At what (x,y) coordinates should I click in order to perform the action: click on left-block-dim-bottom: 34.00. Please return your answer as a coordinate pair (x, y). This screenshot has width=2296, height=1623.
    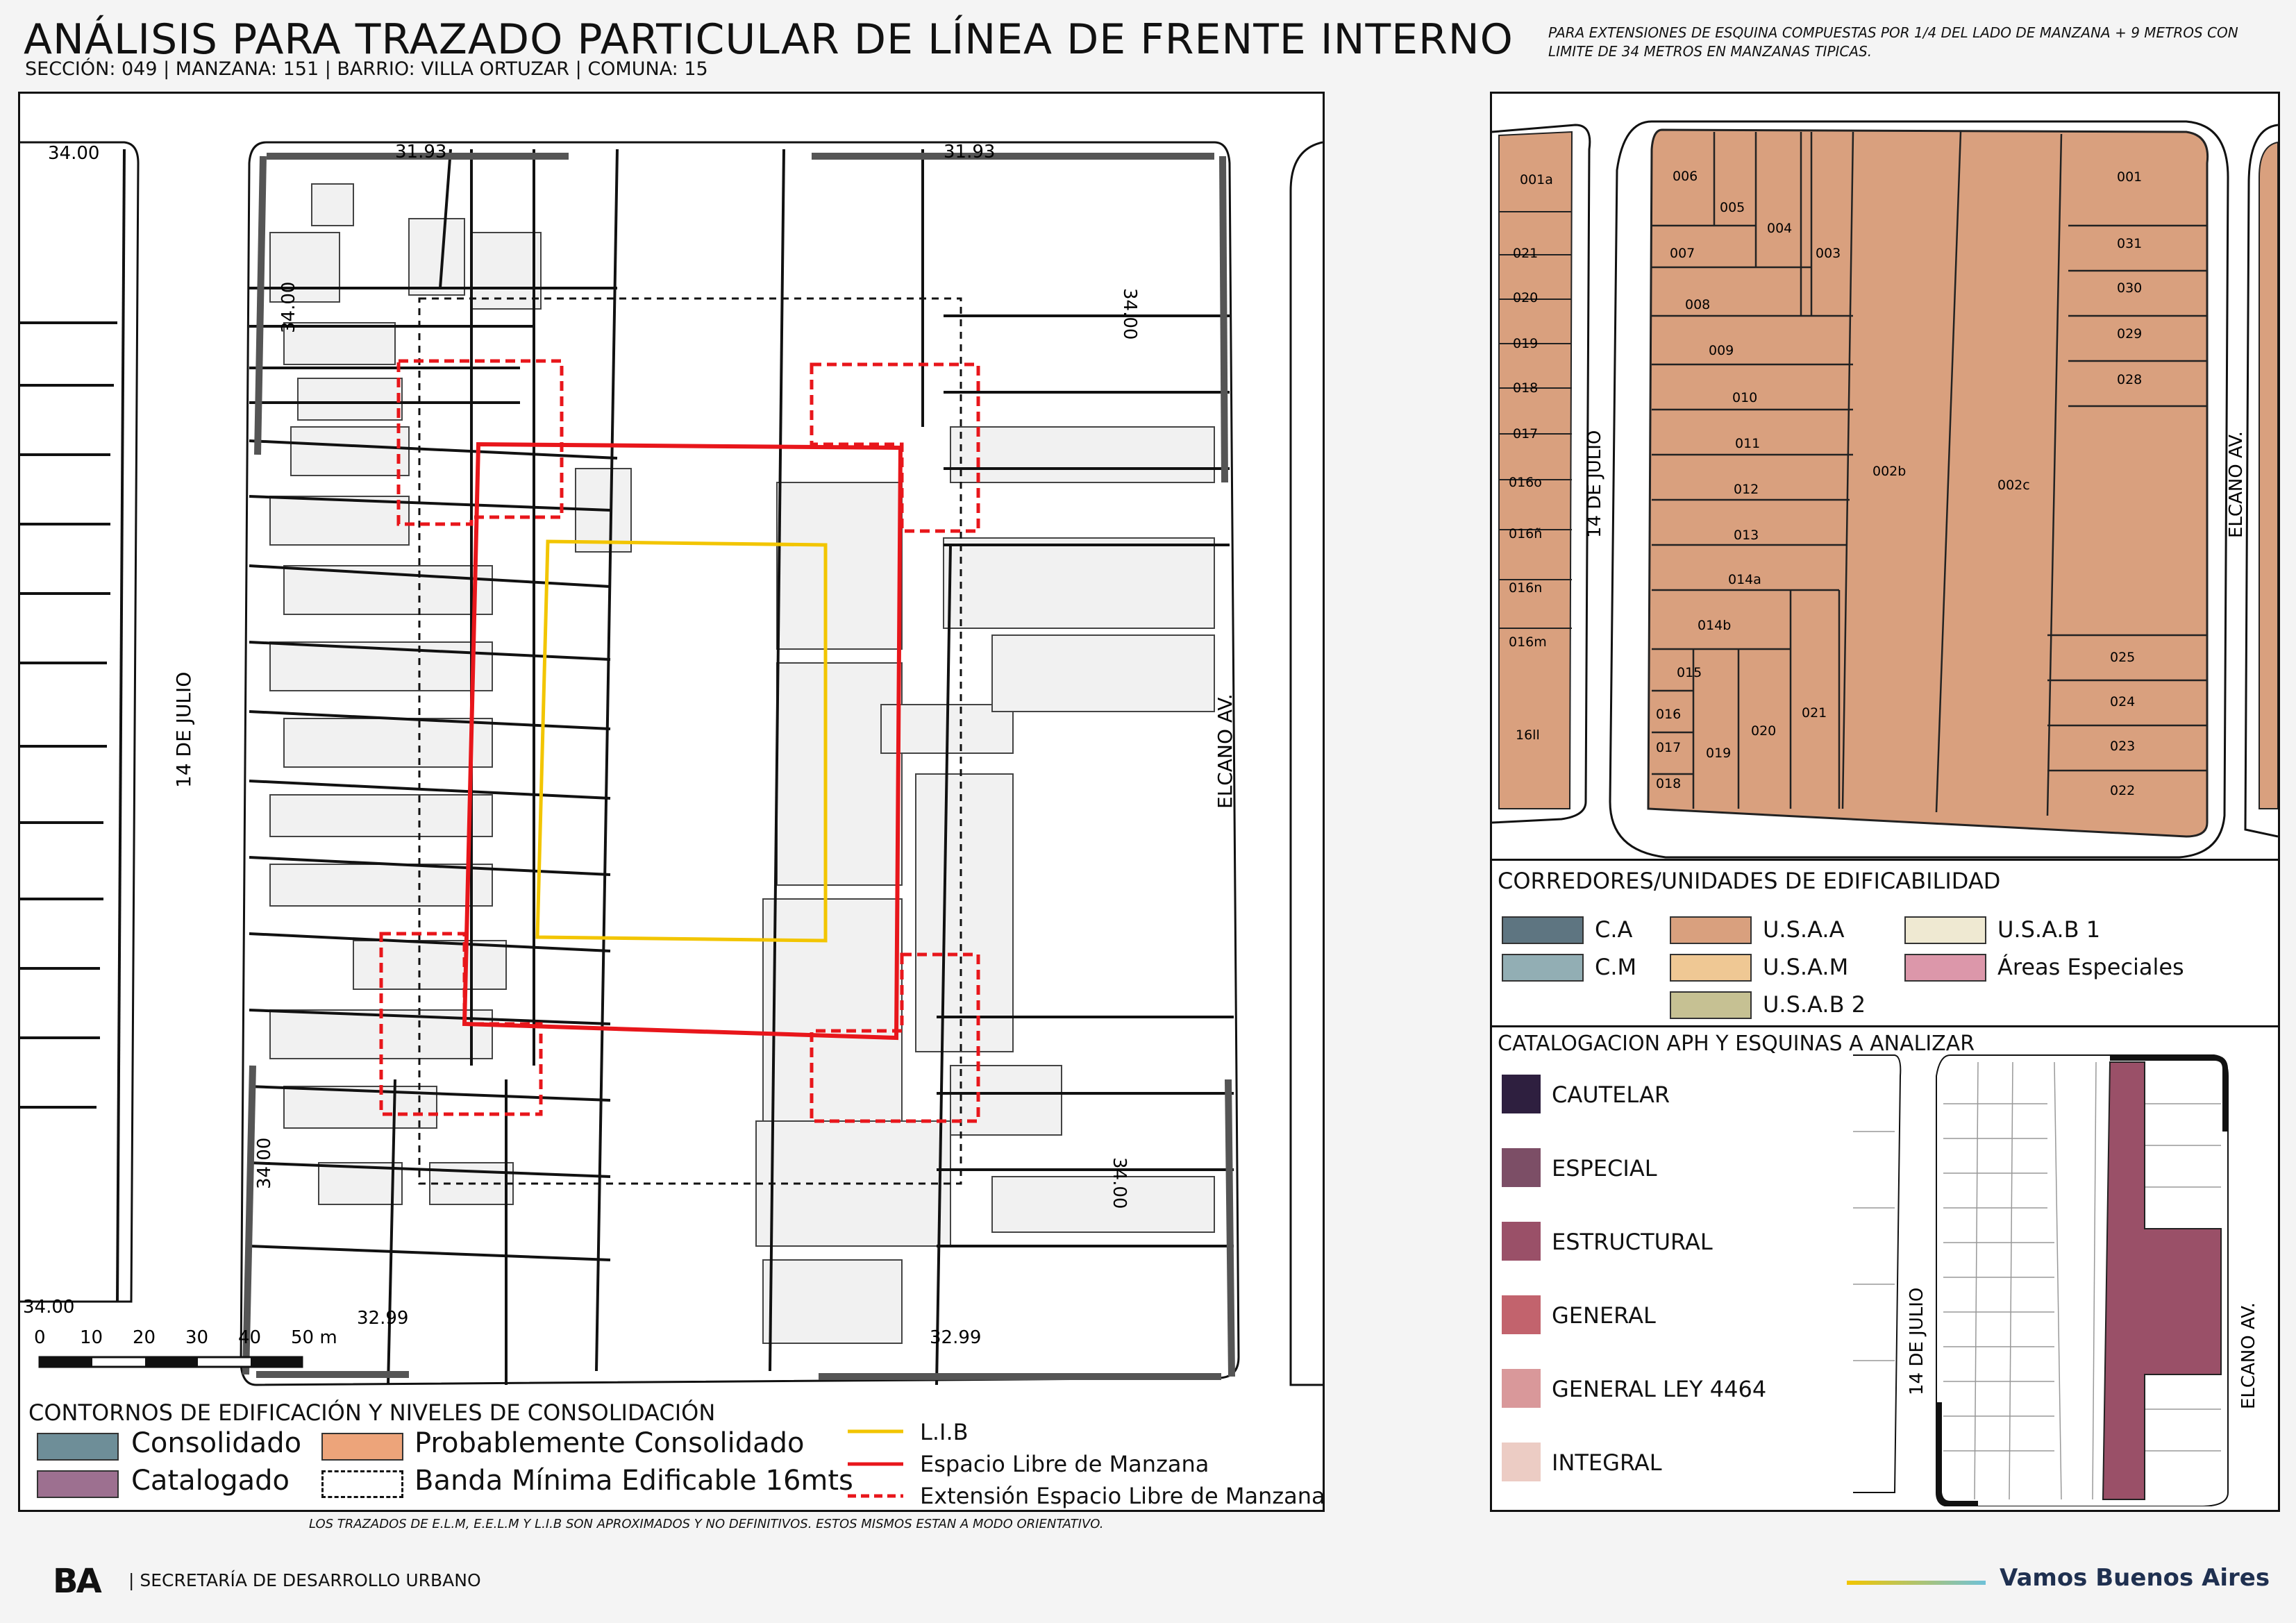
    Looking at the image, I should click on (48, 1307).